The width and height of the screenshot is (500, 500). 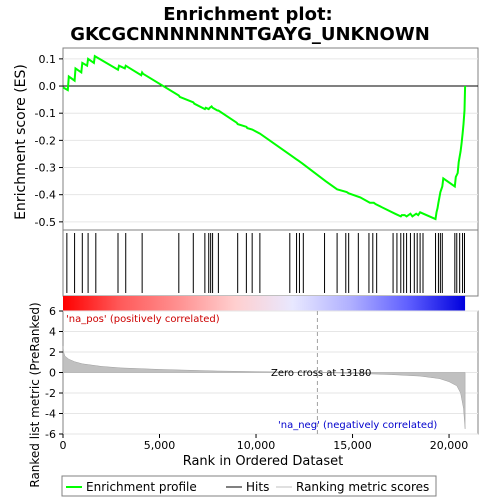 I want to click on hits-panel, so click(x=270, y=263).